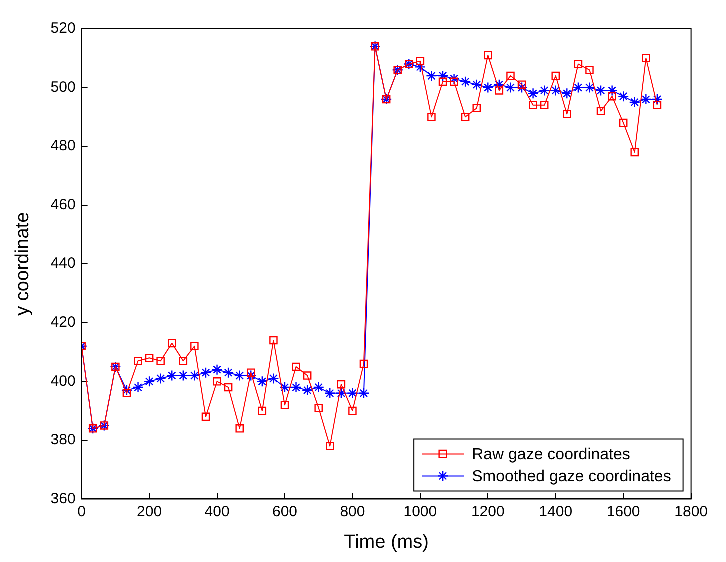 This screenshot has height=562, width=726. I want to click on x-tick-label: 200, so click(149, 511).